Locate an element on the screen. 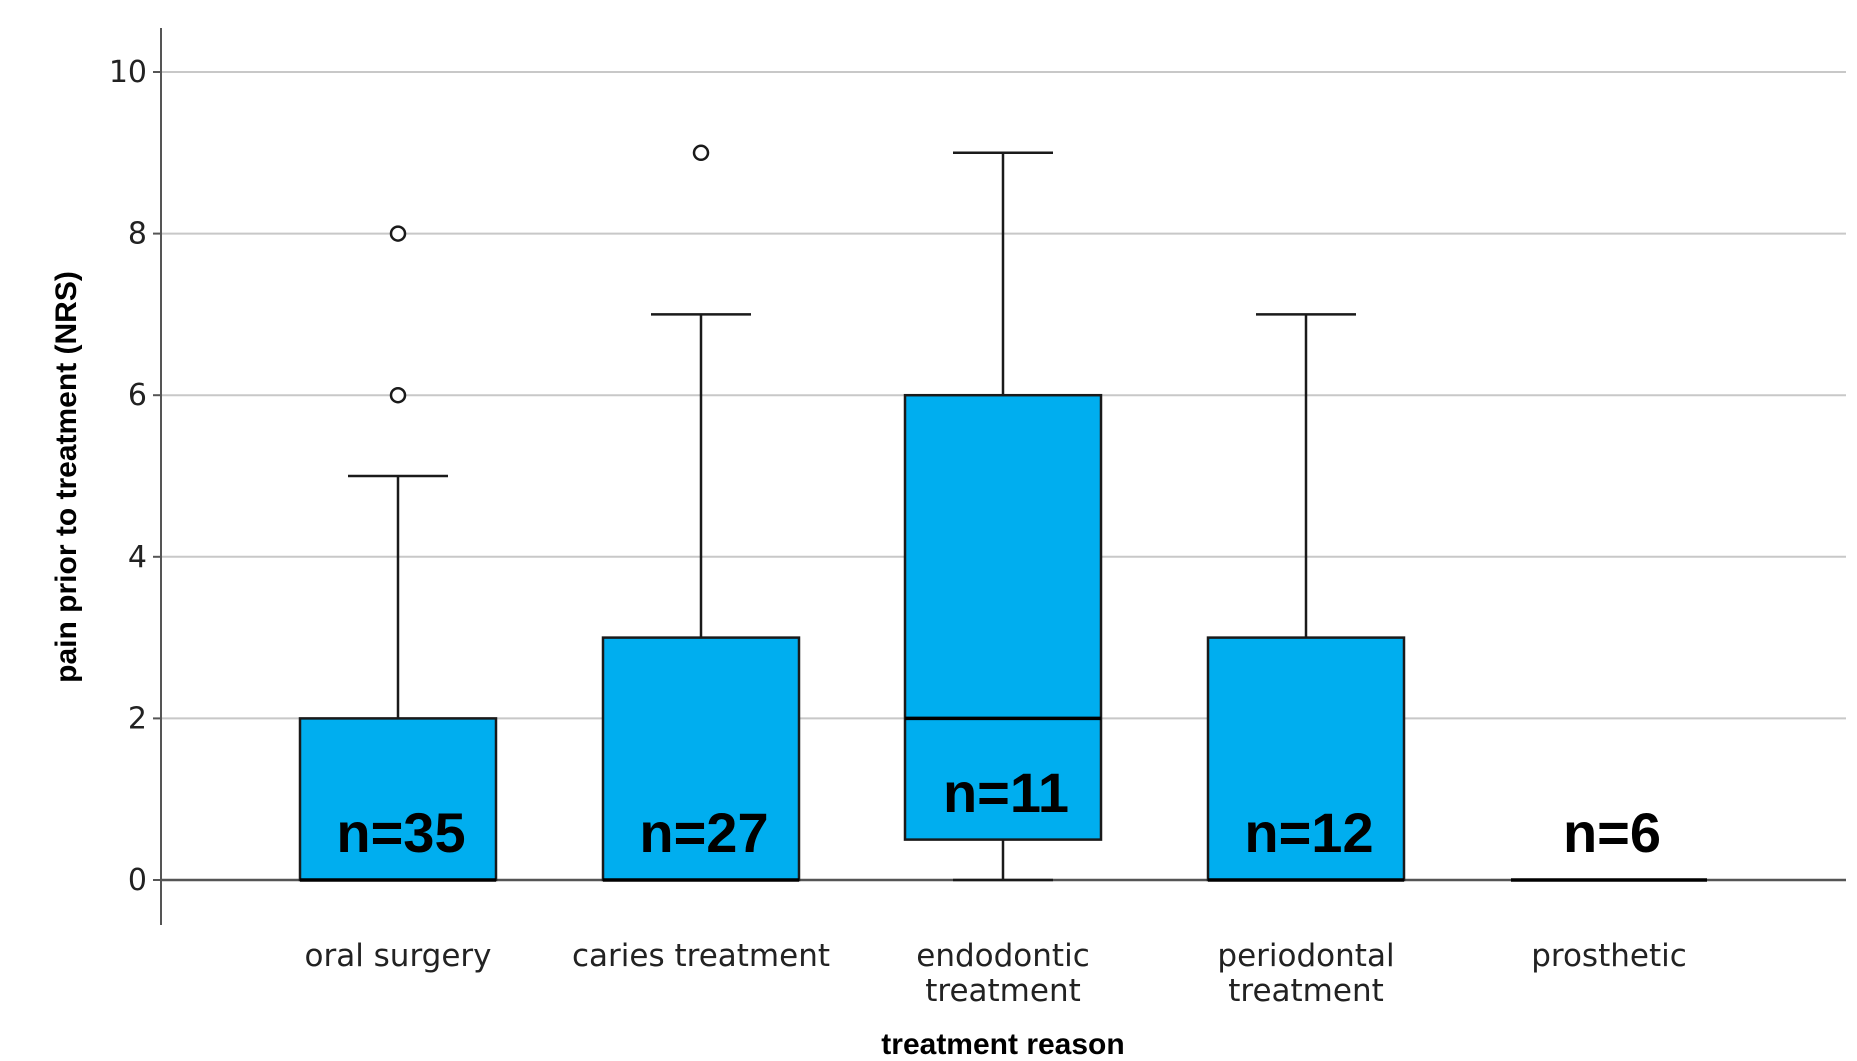 This screenshot has height=1061, width=1857. x-category-label-line: periodontal is located at coordinates (1305, 956).